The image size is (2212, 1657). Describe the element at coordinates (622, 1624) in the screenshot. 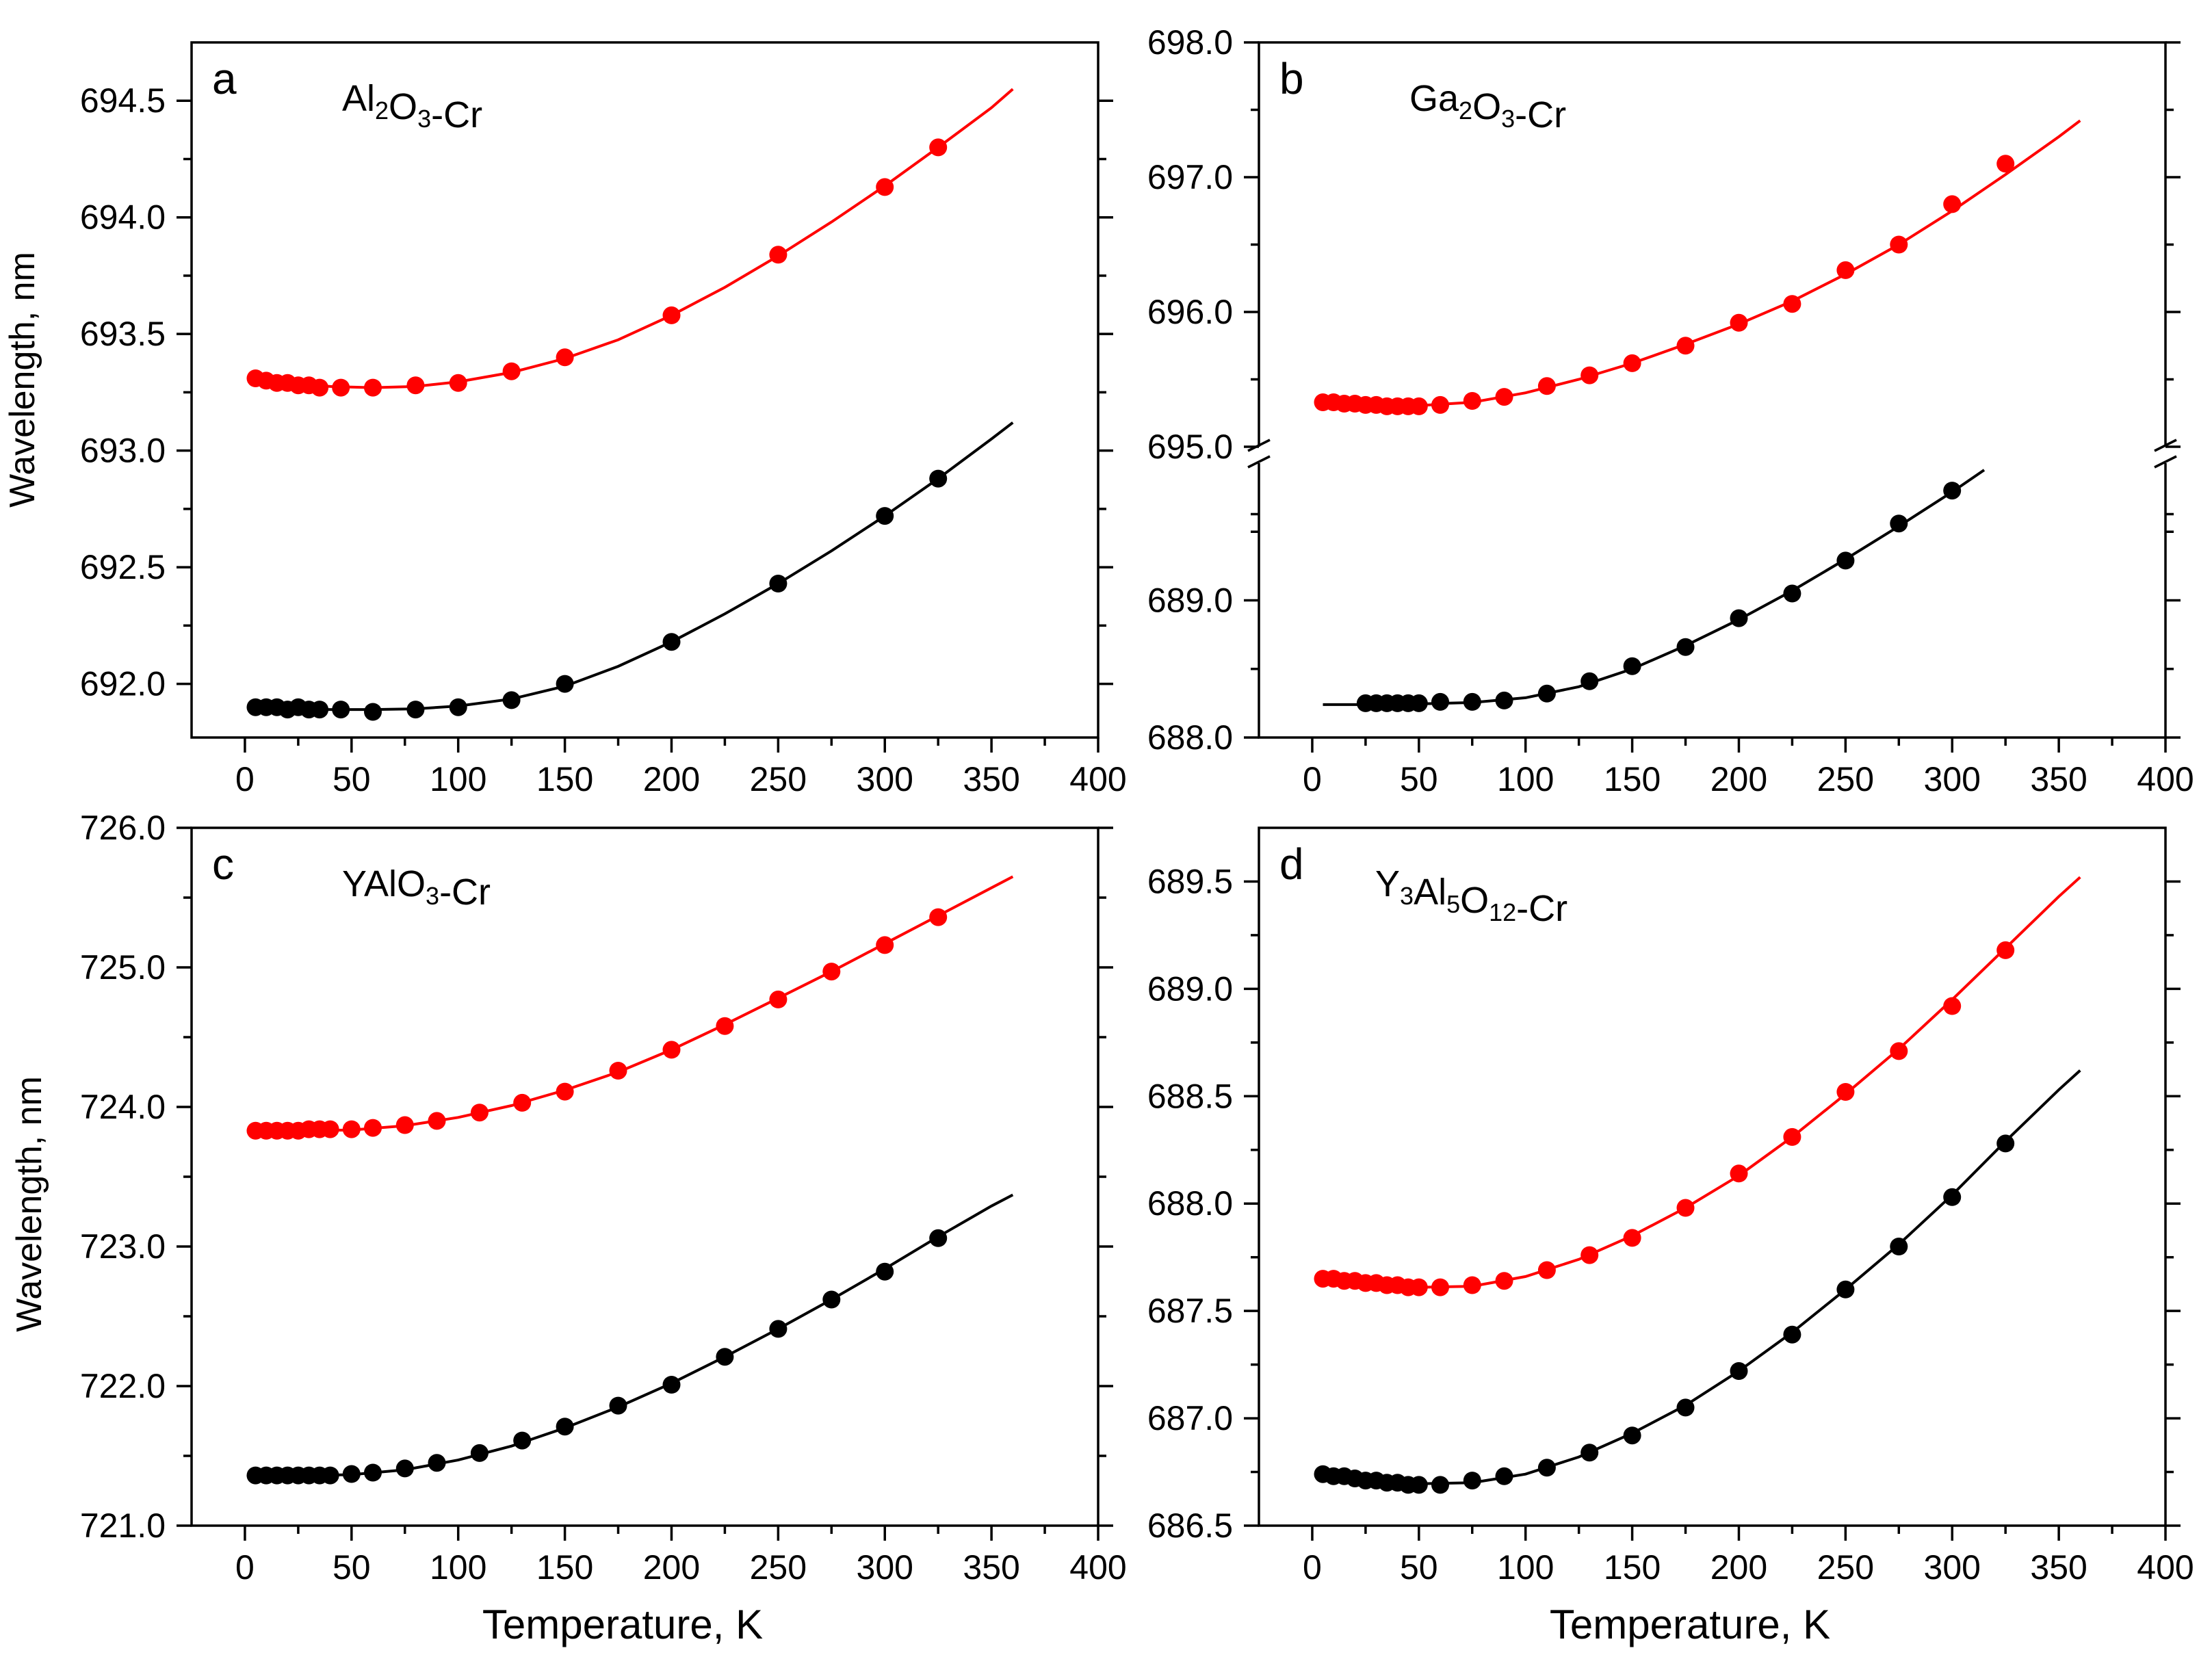

I see `xlabel-left: Temperature, K` at that location.